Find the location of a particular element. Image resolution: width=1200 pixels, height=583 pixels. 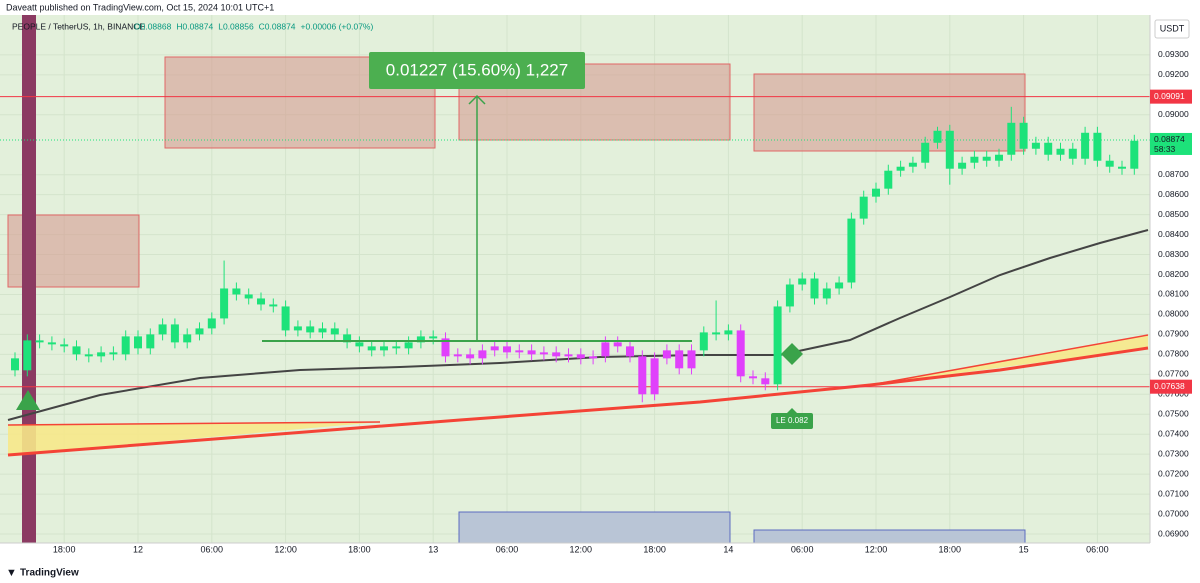

entry-box is located at coordinates (792, 421).